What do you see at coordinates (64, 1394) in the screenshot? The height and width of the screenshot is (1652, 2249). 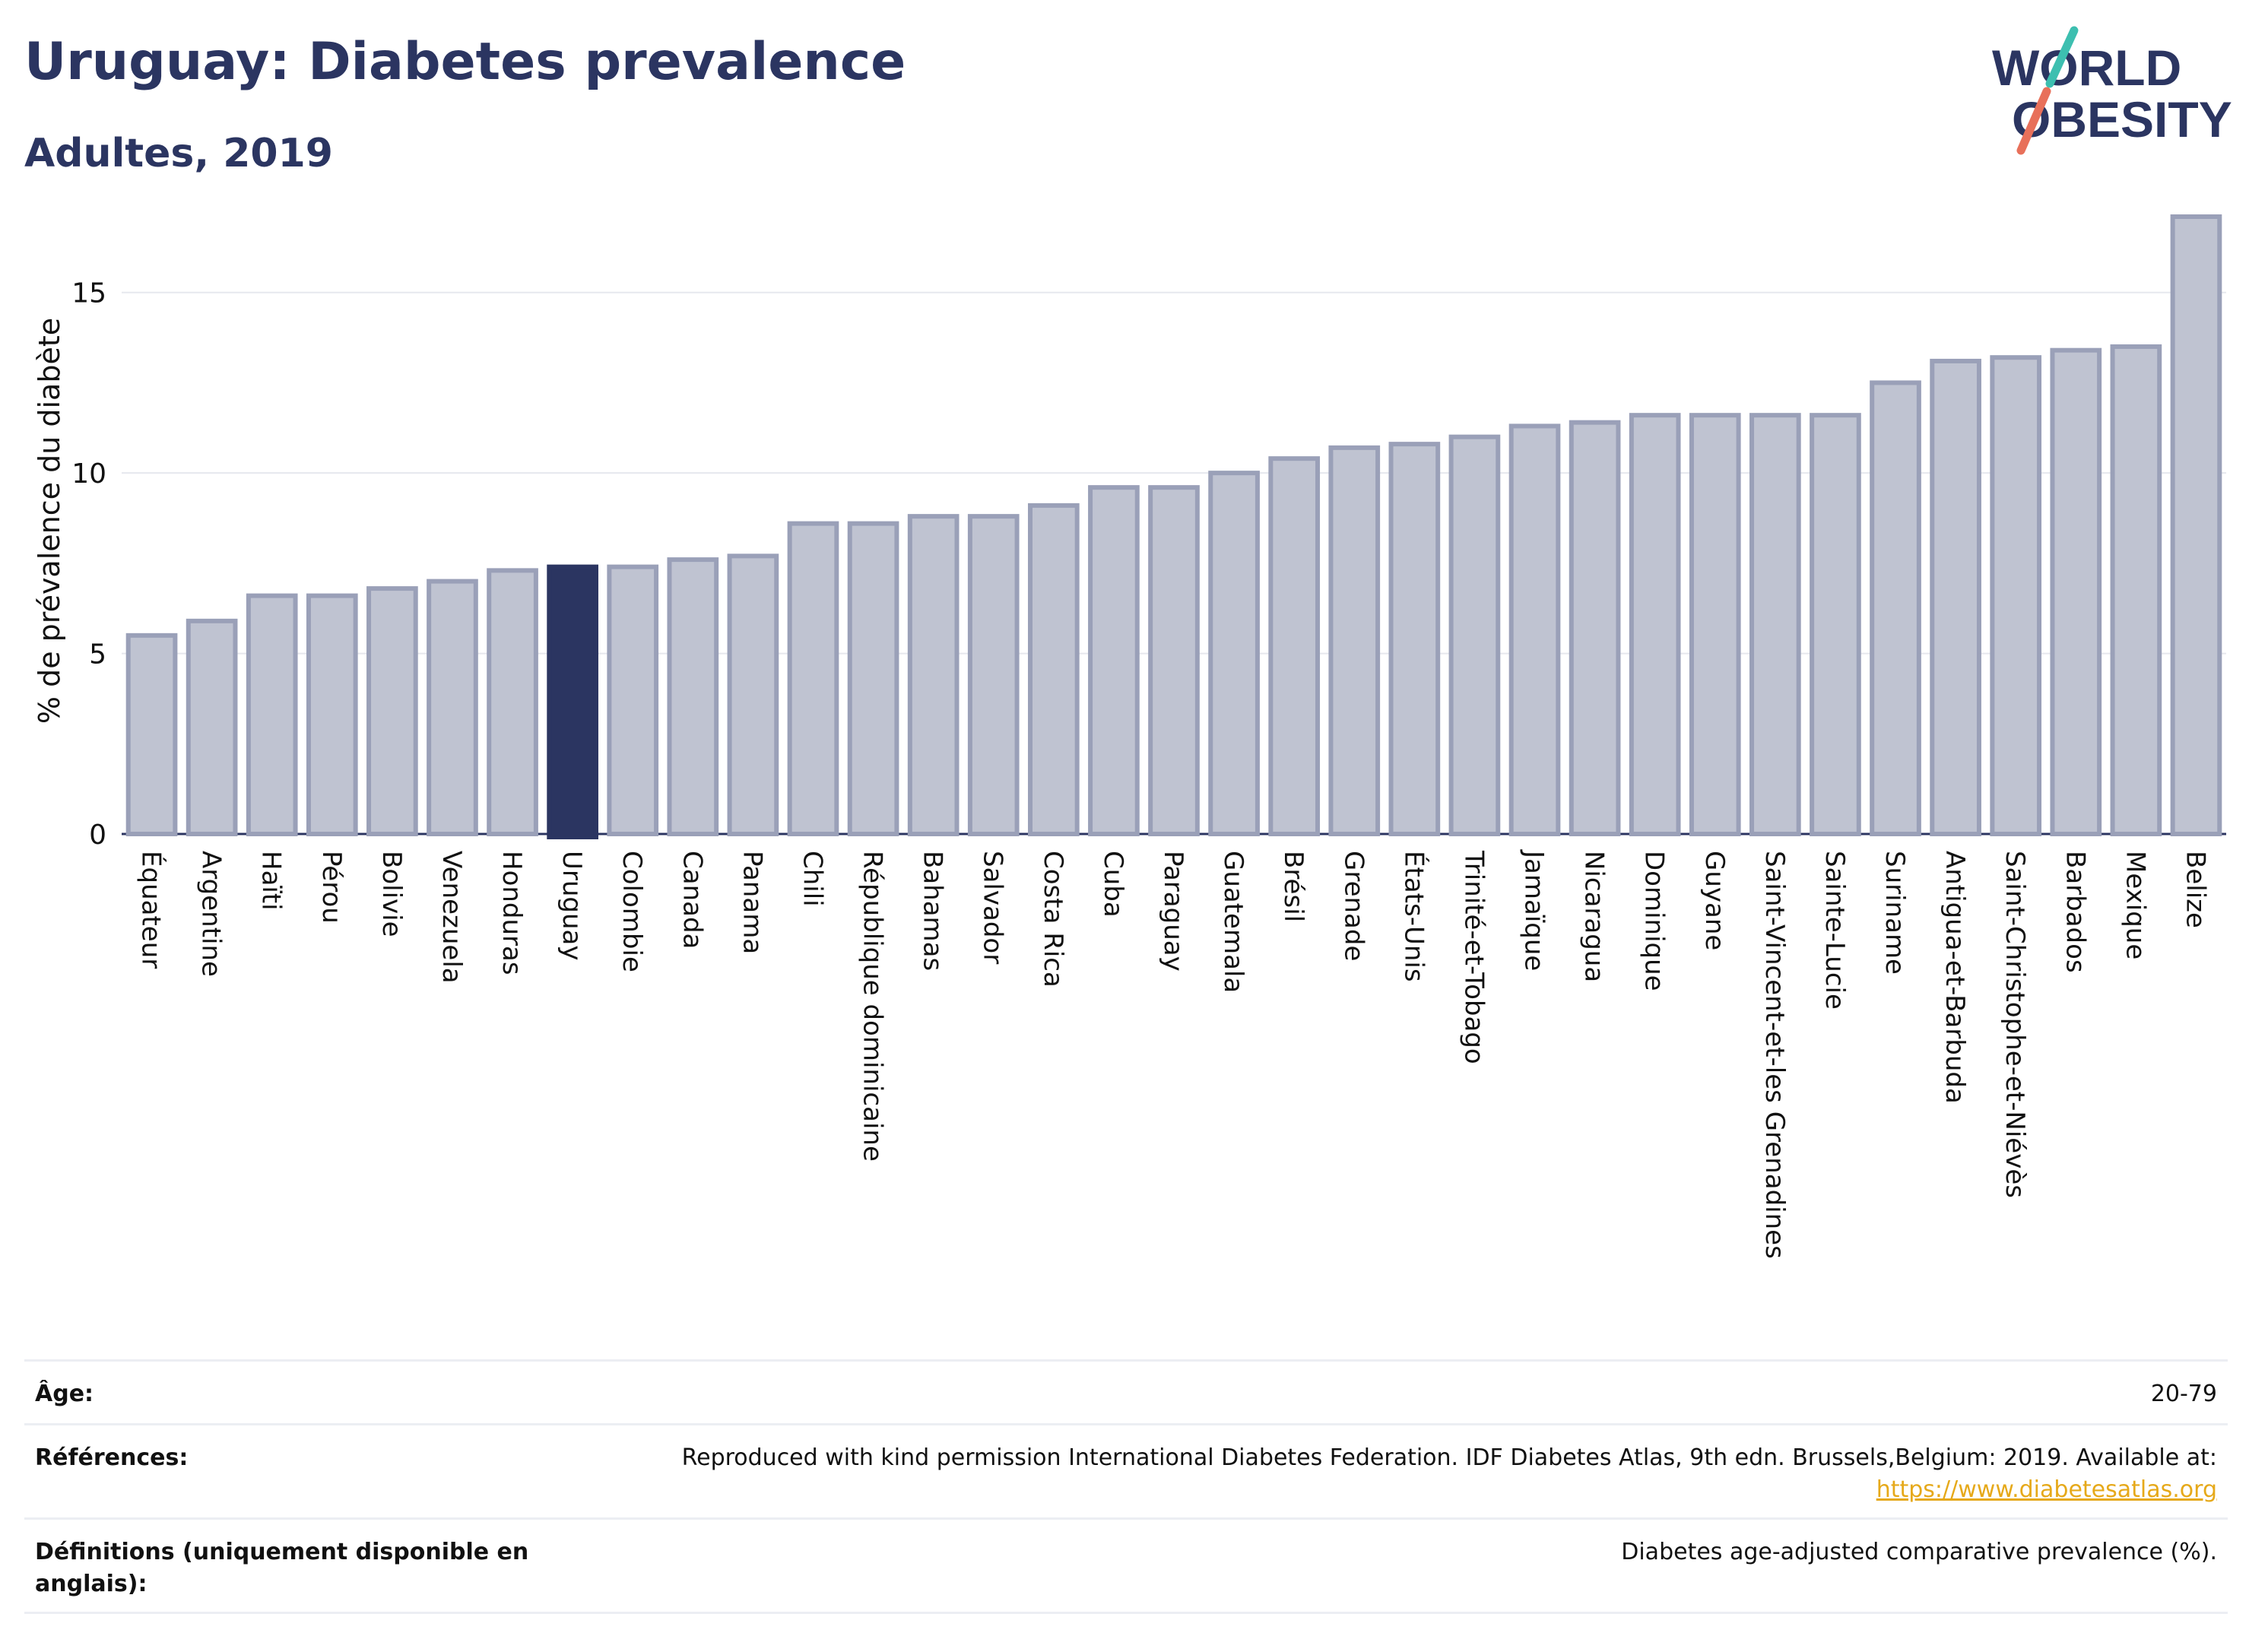 I see `age-label: Âge:` at bounding box center [64, 1394].